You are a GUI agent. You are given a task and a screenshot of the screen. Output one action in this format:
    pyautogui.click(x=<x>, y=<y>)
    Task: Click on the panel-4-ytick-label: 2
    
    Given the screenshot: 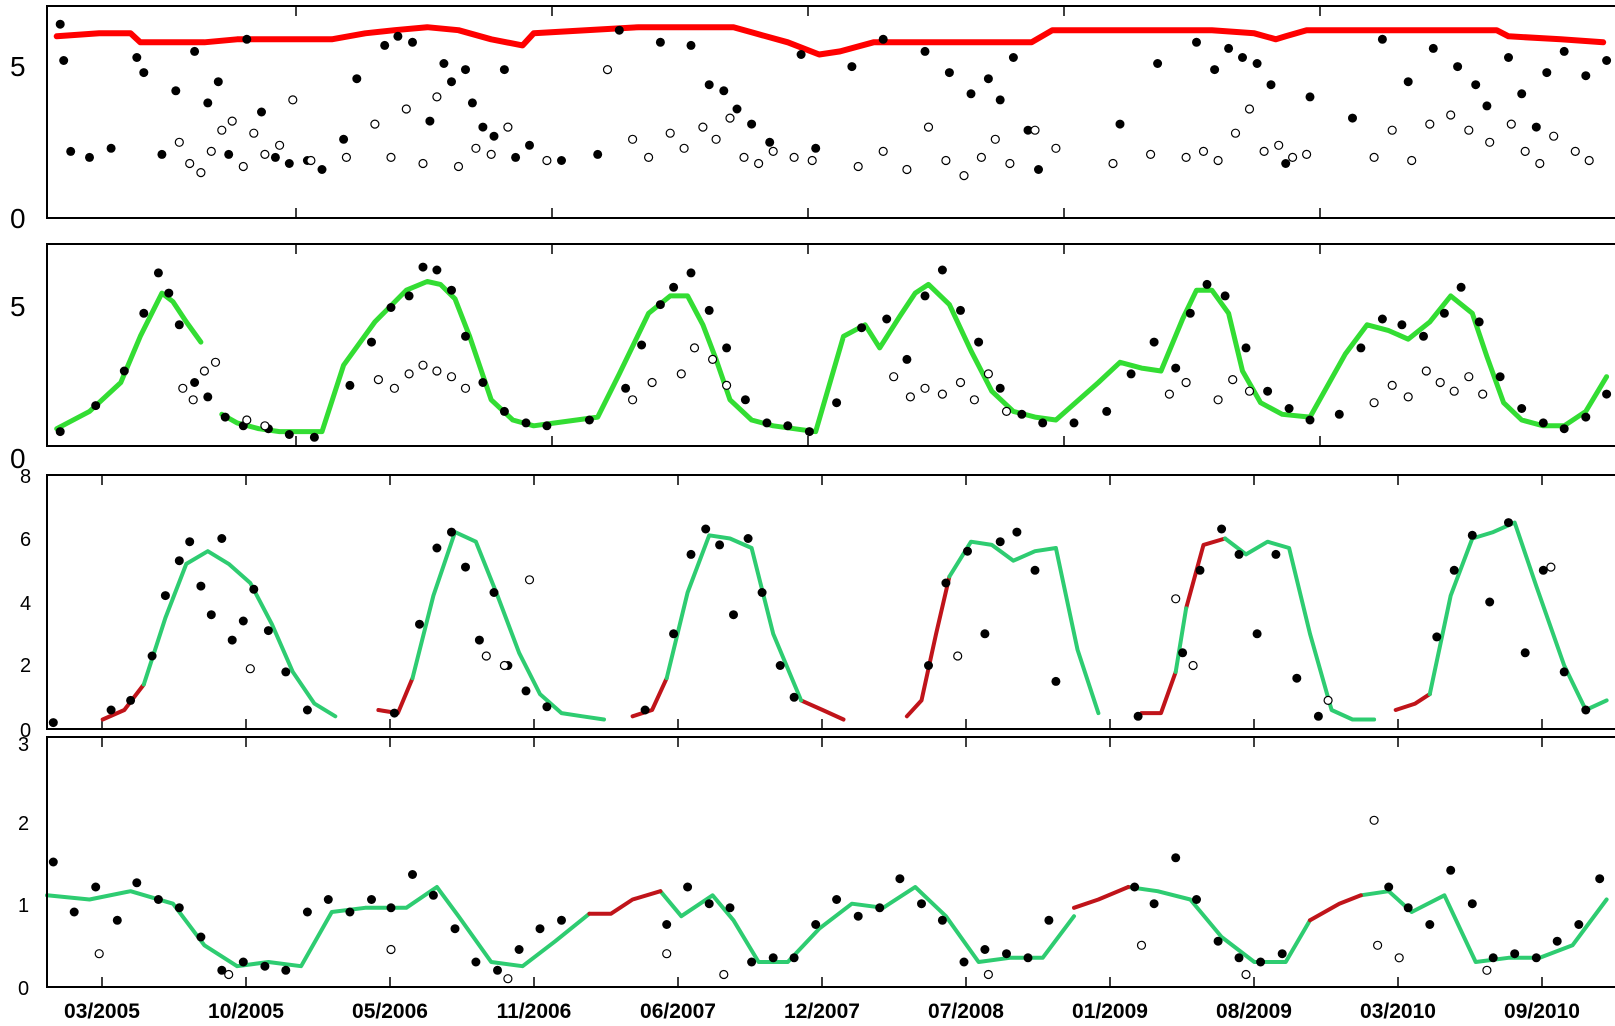 What is the action you would take?
    pyautogui.click(x=23, y=824)
    